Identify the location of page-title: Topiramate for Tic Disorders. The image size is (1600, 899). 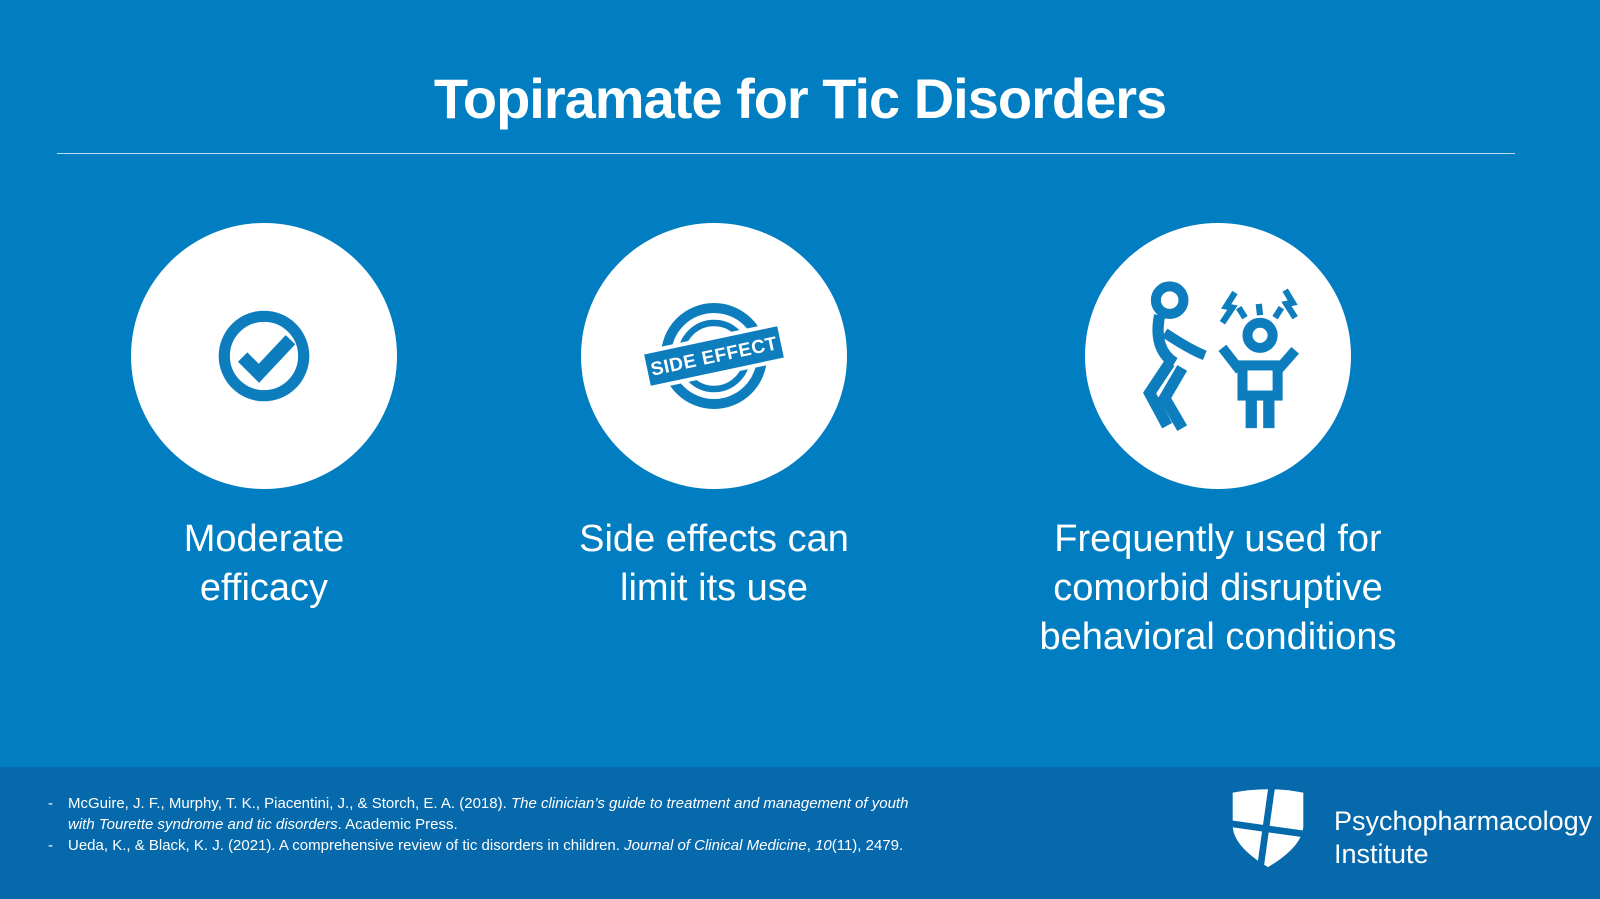
(800, 98).